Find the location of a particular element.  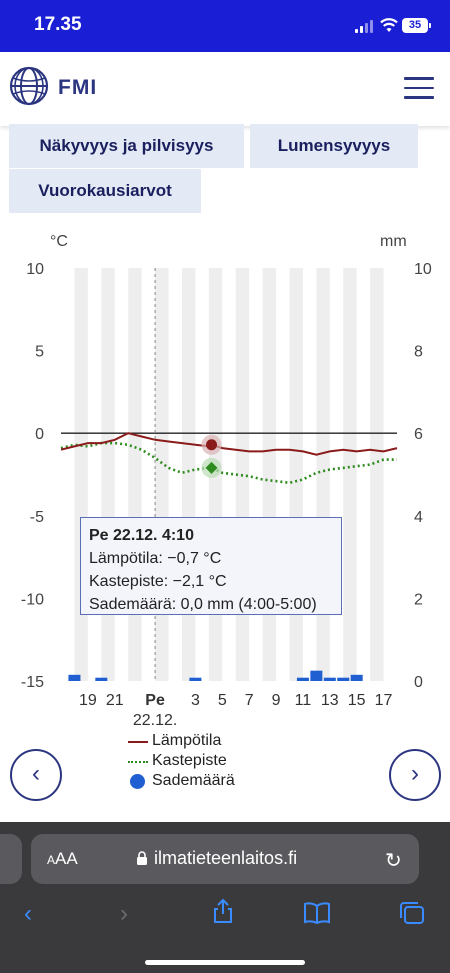

back-icon: ‹ is located at coordinates (28, 913).